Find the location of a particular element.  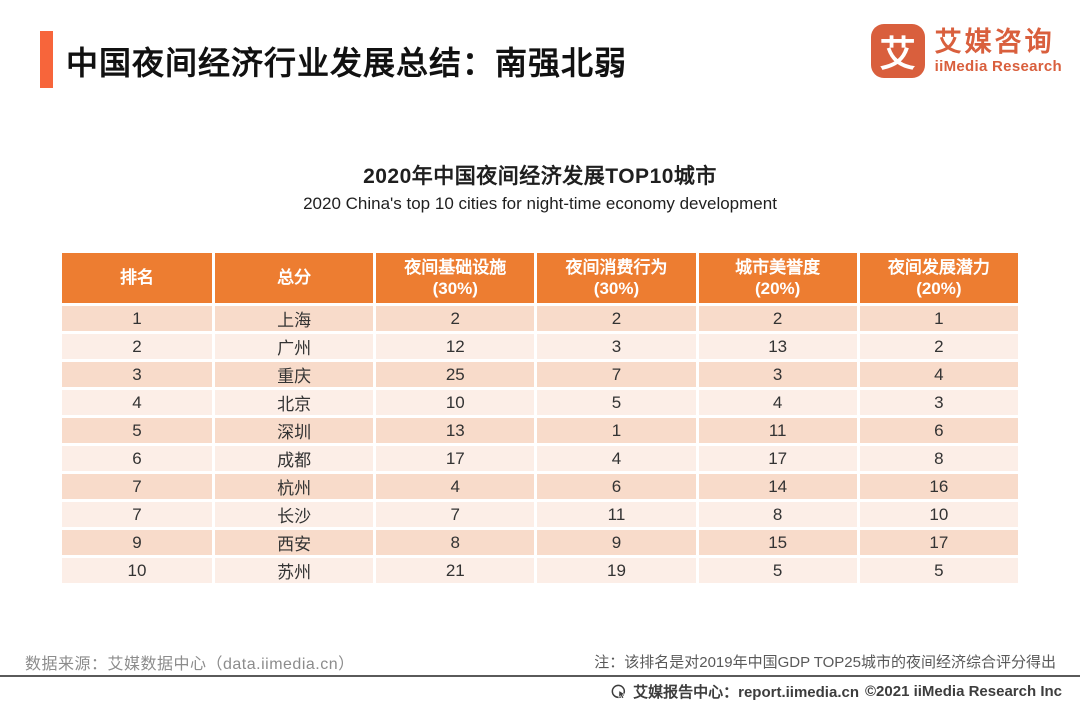

column-header: 城市美誉度 (20%) is located at coordinates (777, 278).